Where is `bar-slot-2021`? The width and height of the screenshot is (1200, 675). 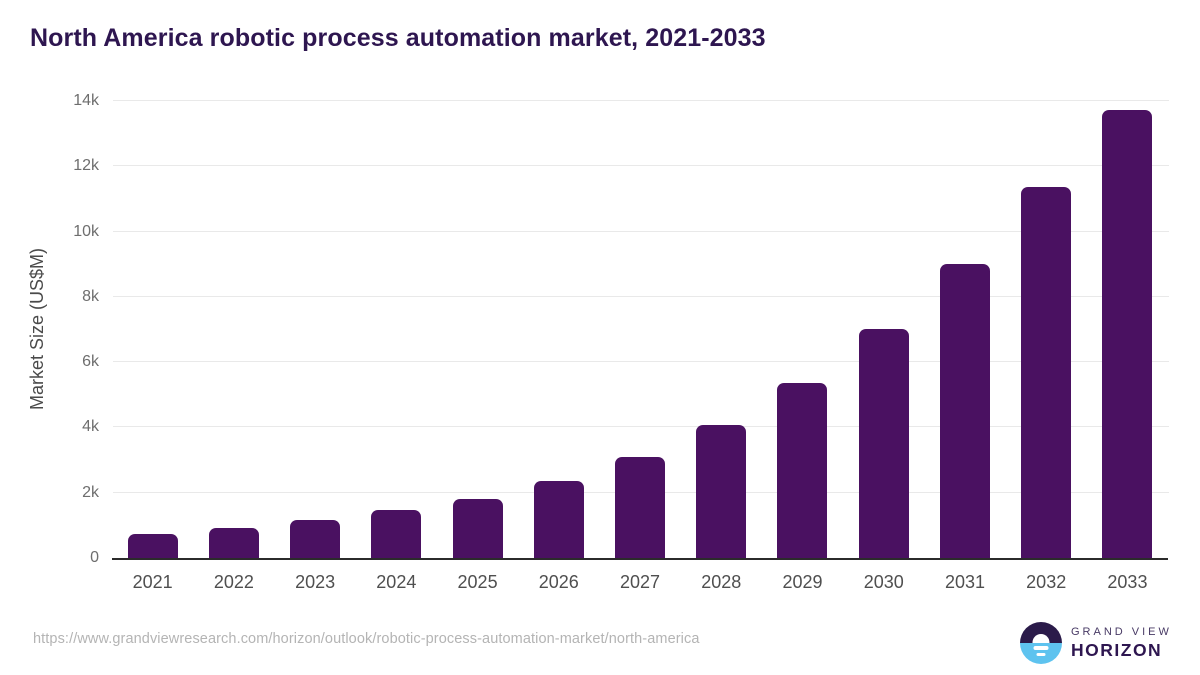
bar-slot-2021 is located at coordinates (152, 329).